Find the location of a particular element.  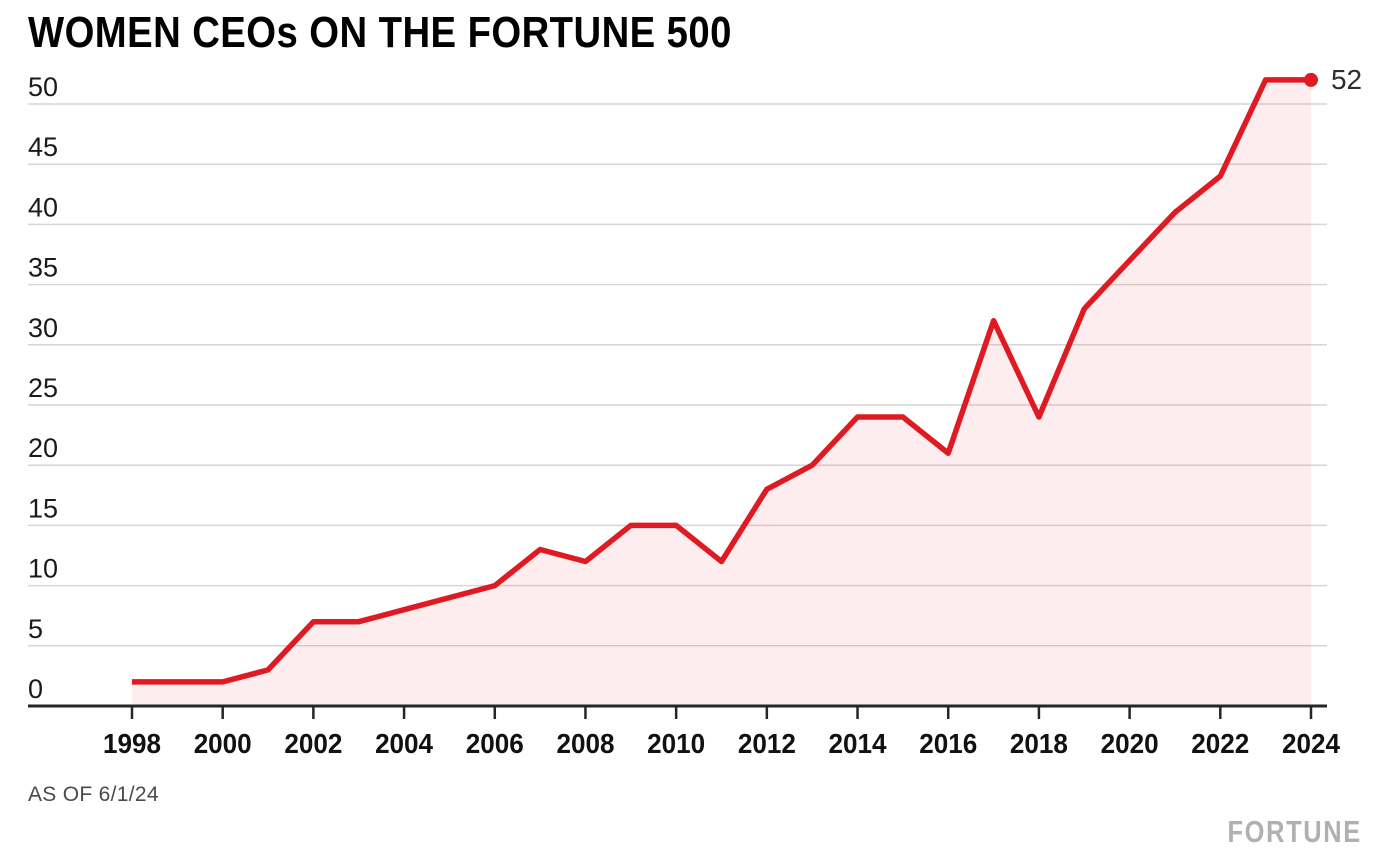

x-tick-label: 2000 is located at coordinates (223, 743).